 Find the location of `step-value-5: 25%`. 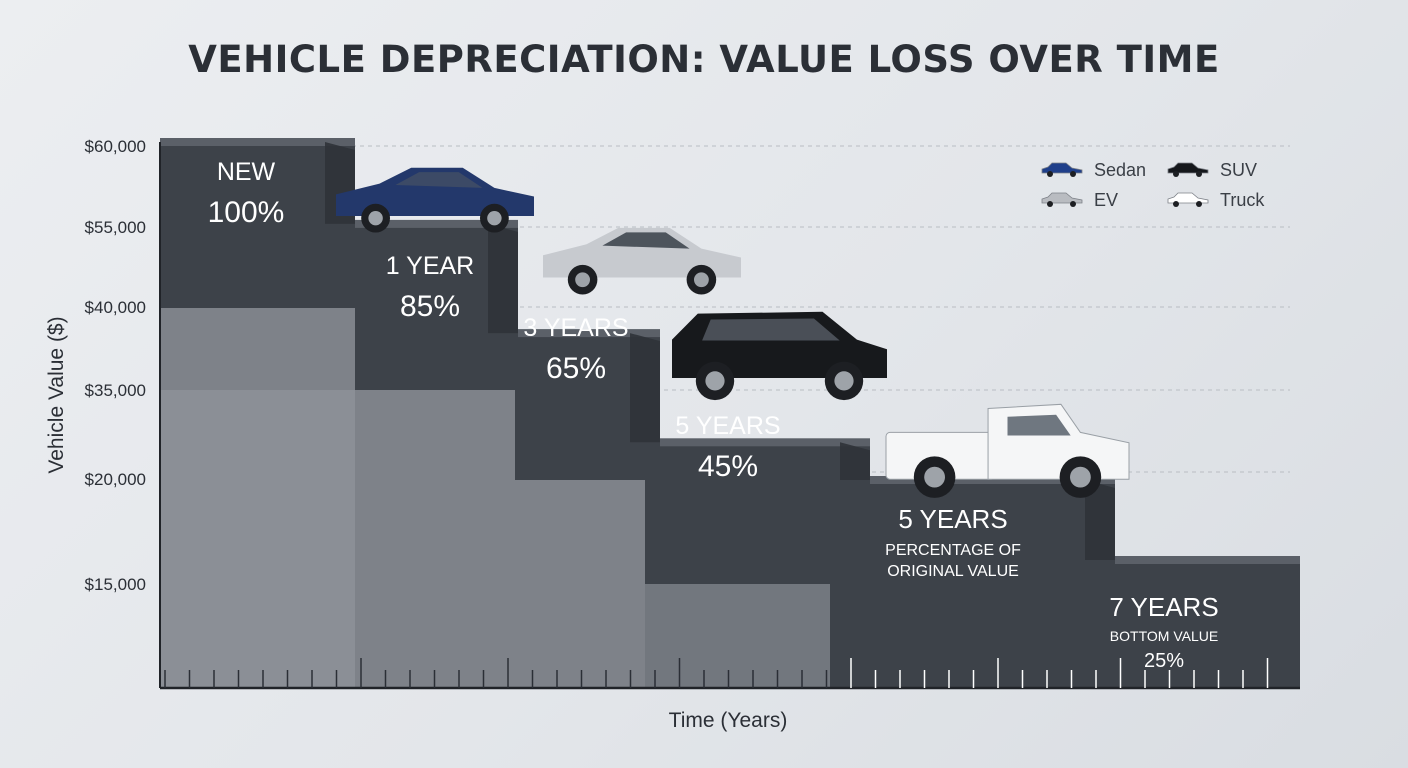

step-value-5: 25% is located at coordinates (1164, 661).